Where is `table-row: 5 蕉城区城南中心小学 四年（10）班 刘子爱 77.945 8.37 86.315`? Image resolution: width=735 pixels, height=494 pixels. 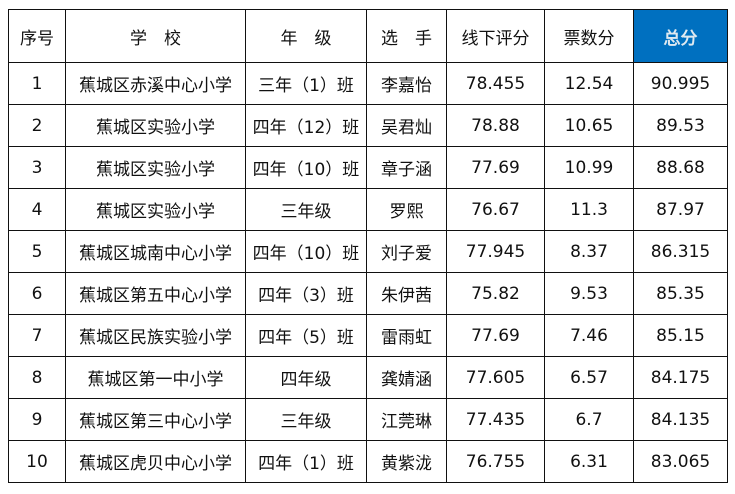
table-row: 5 蕉城区城南中心小学 四年（10）班 刘子爱 77.945 8.37 86.315 is located at coordinates (368, 251).